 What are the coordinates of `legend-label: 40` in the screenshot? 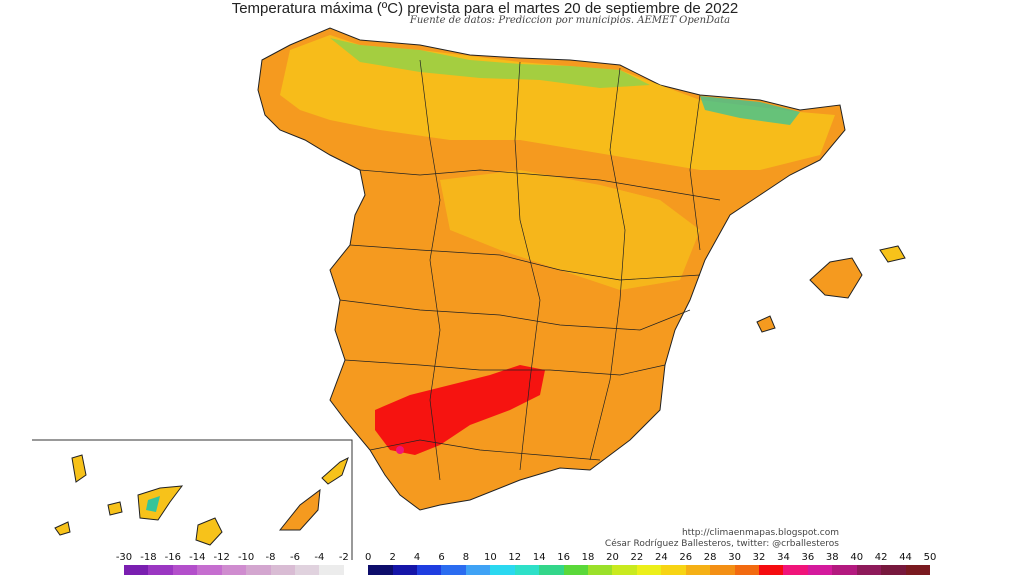 It's located at (857, 557).